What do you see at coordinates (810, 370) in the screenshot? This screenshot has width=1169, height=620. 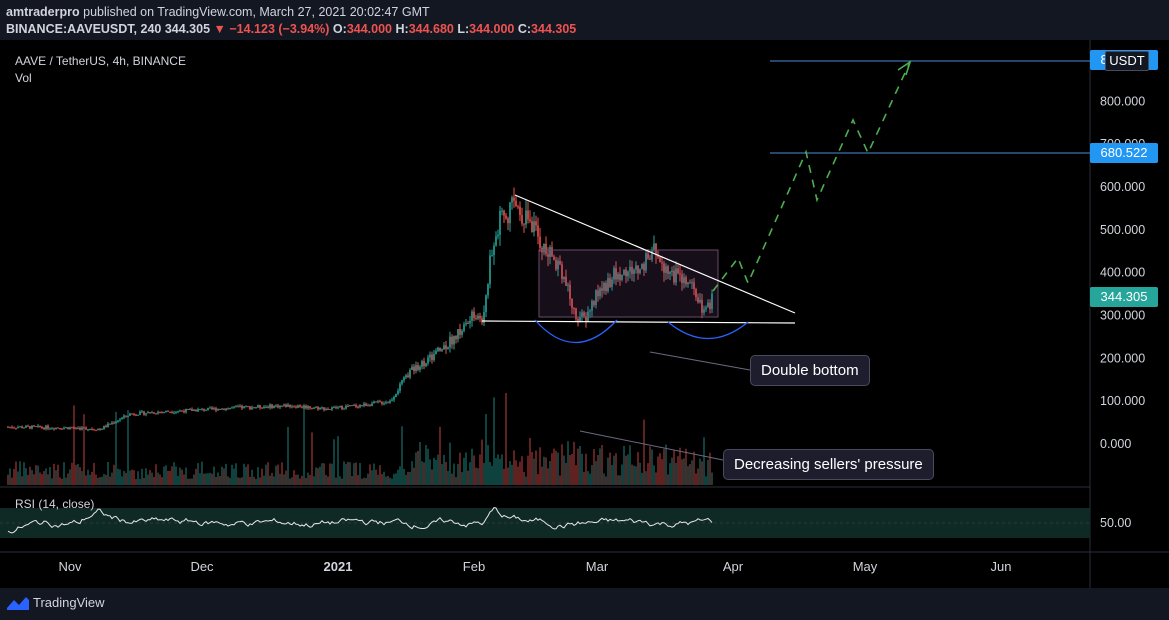 I see `double-bottom-annotation: Double bottom` at bounding box center [810, 370].